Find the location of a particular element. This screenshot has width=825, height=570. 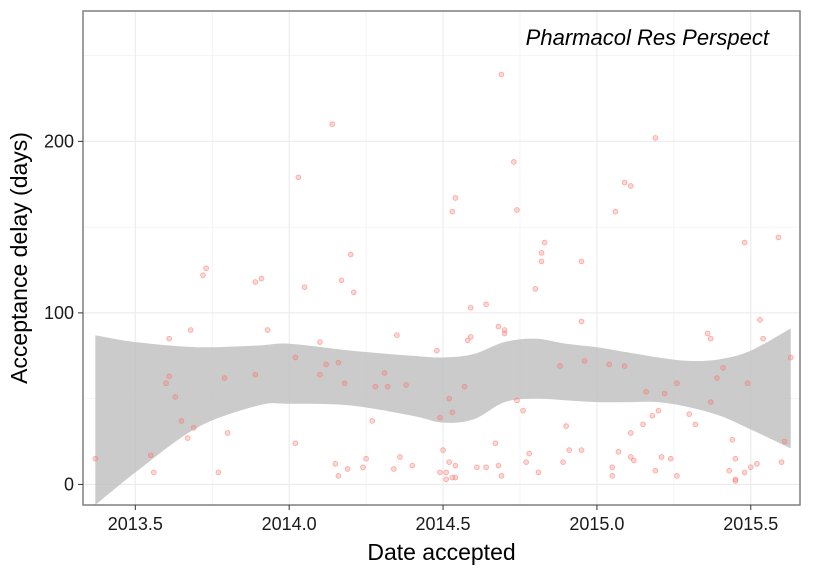

x-tick-label: 2014.5 is located at coordinates (443, 524).